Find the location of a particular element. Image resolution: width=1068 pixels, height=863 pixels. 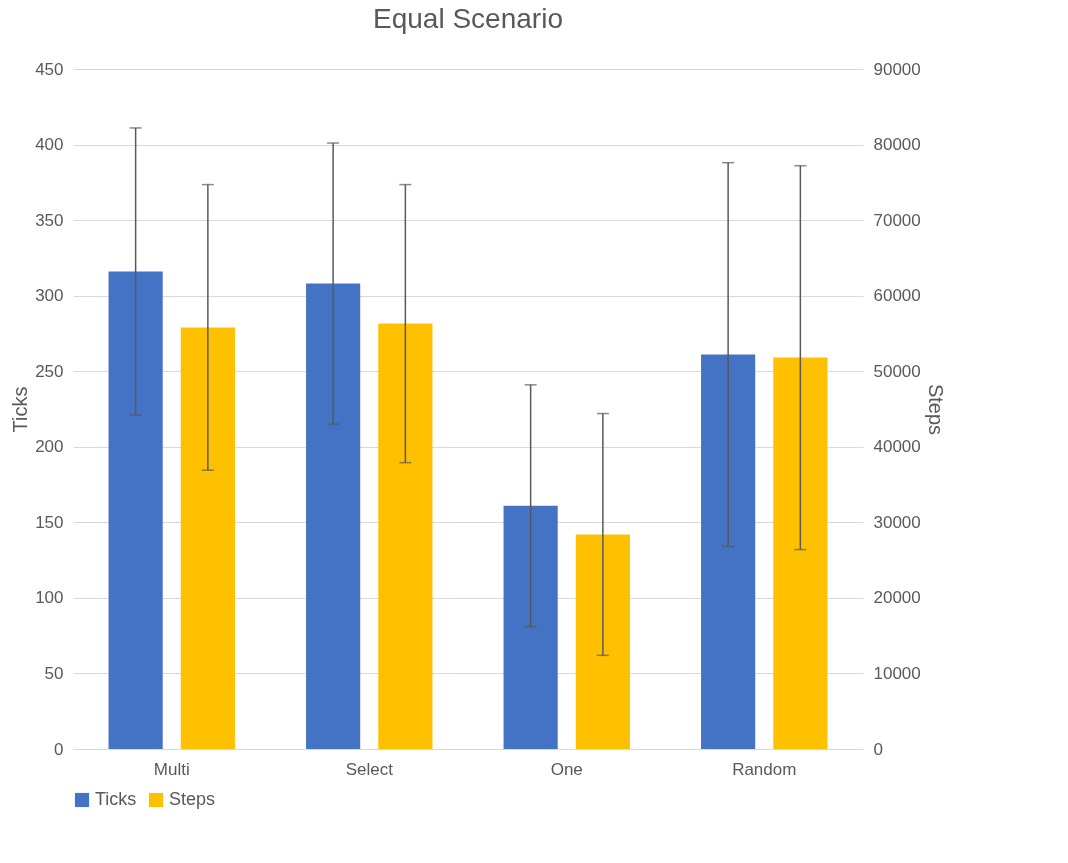

y-tick-label: 300 is located at coordinates (49, 296).